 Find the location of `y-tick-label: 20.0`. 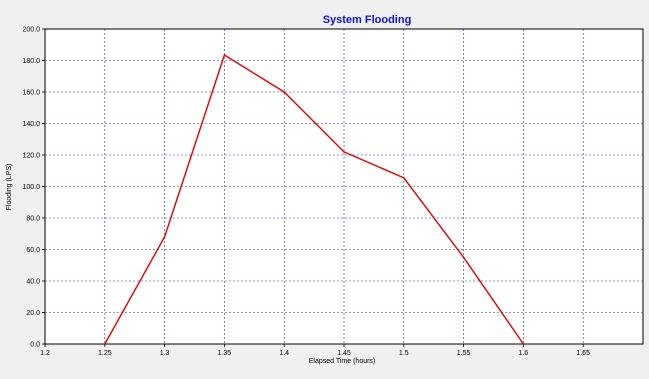

y-tick-label: 20.0 is located at coordinates (33, 313).